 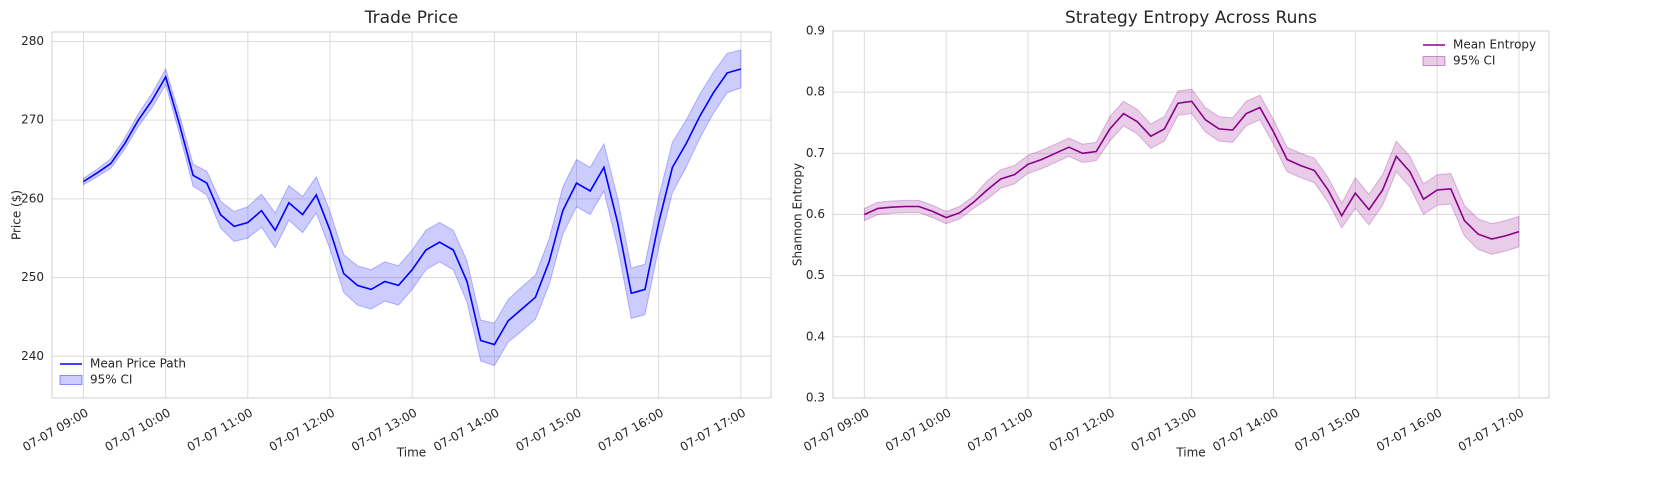 I want to click on chart-title: Strategy Entropy Across Runs, so click(x=1191, y=18).